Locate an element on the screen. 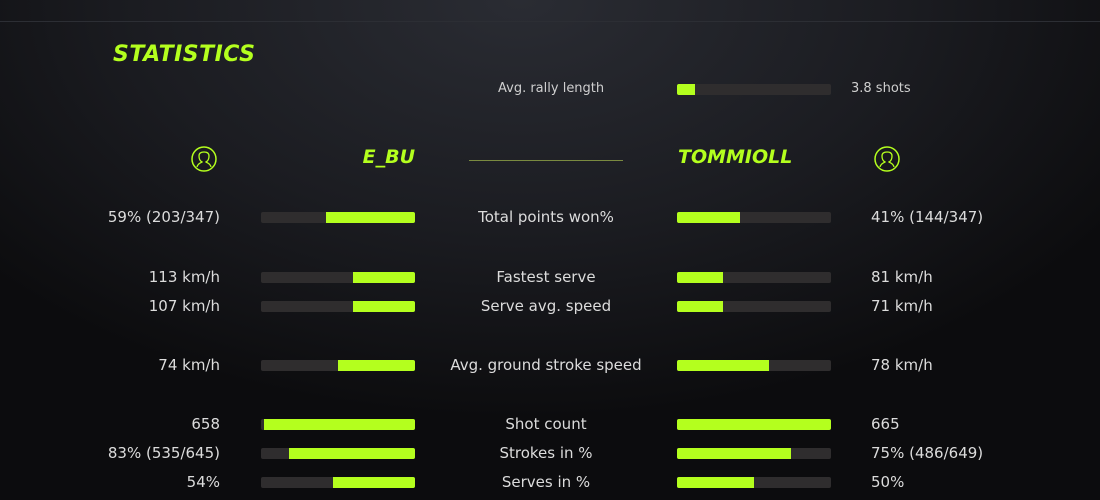  stat-left-value: 74 km/h is located at coordinates (189, 365).